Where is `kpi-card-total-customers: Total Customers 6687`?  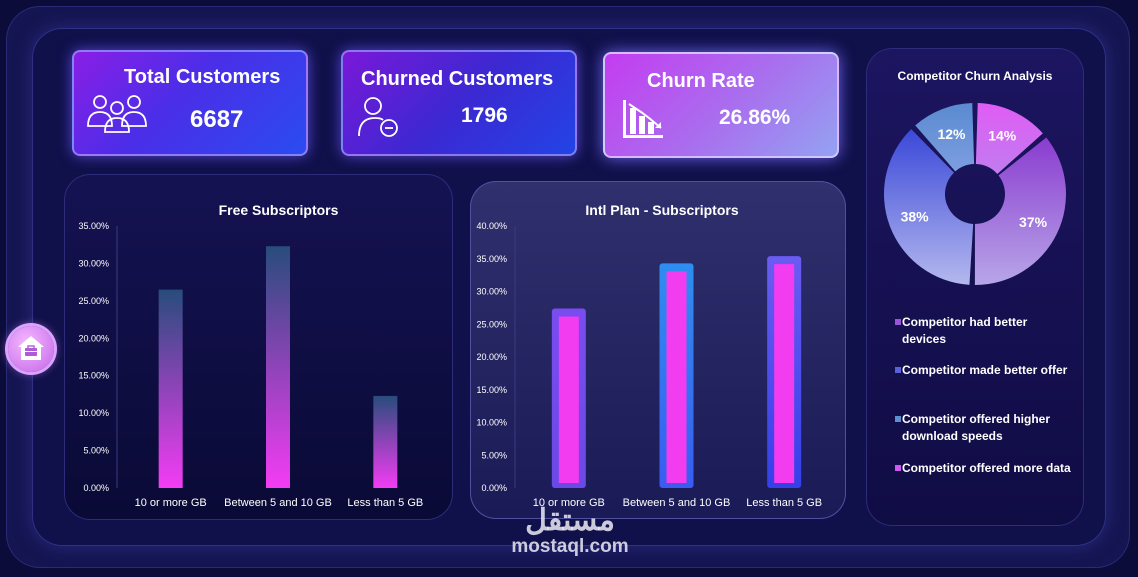 kpi-card-total-customers: Total Customers 6687 is located at coordinates (190, 103).